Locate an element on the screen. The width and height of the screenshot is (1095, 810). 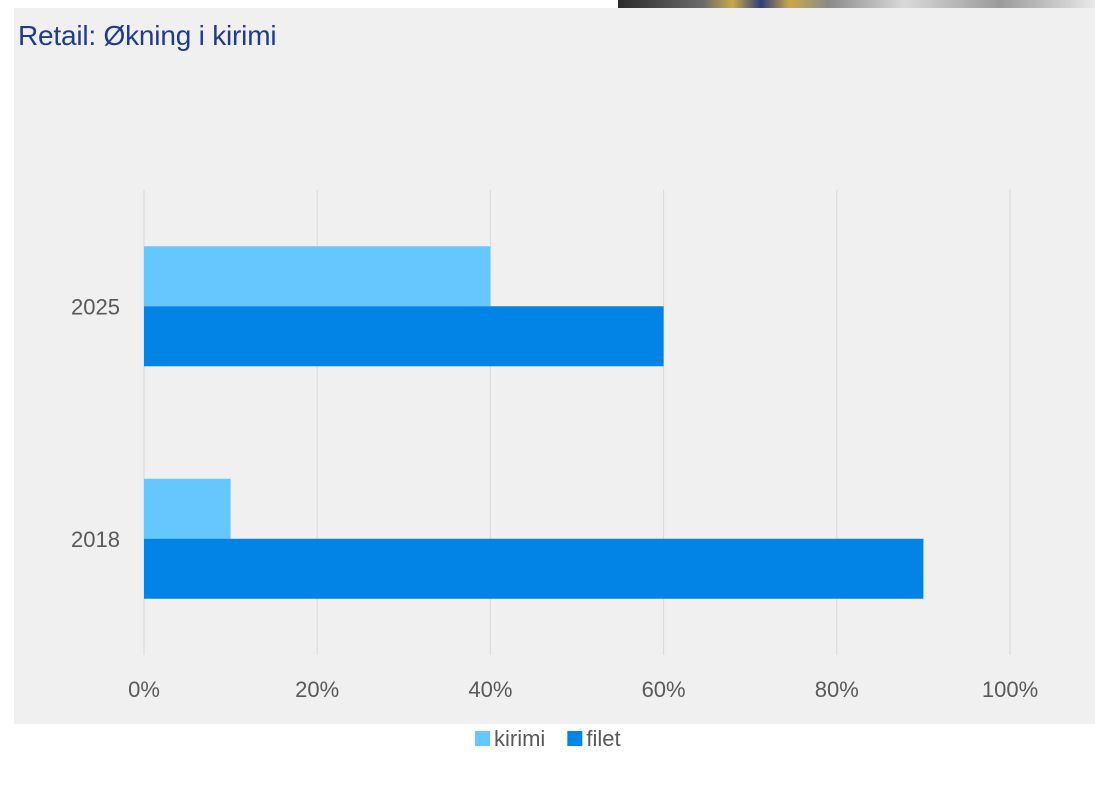
bar-kirimi-2025 is located at coordinates (317, 276).